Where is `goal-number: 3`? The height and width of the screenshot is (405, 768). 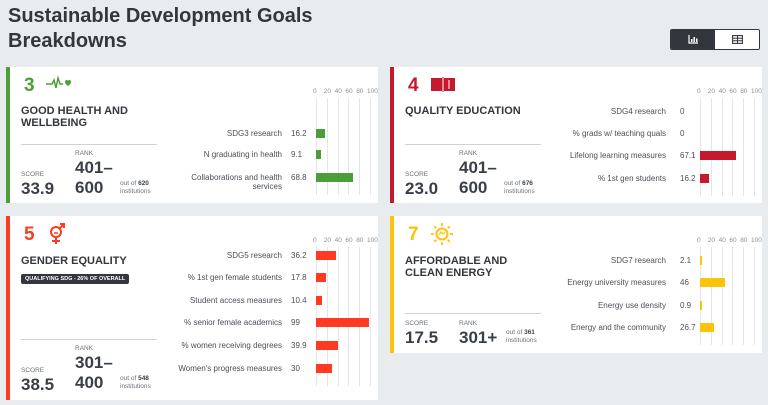
goal-number: 3 is located at coordinates (29, 85).